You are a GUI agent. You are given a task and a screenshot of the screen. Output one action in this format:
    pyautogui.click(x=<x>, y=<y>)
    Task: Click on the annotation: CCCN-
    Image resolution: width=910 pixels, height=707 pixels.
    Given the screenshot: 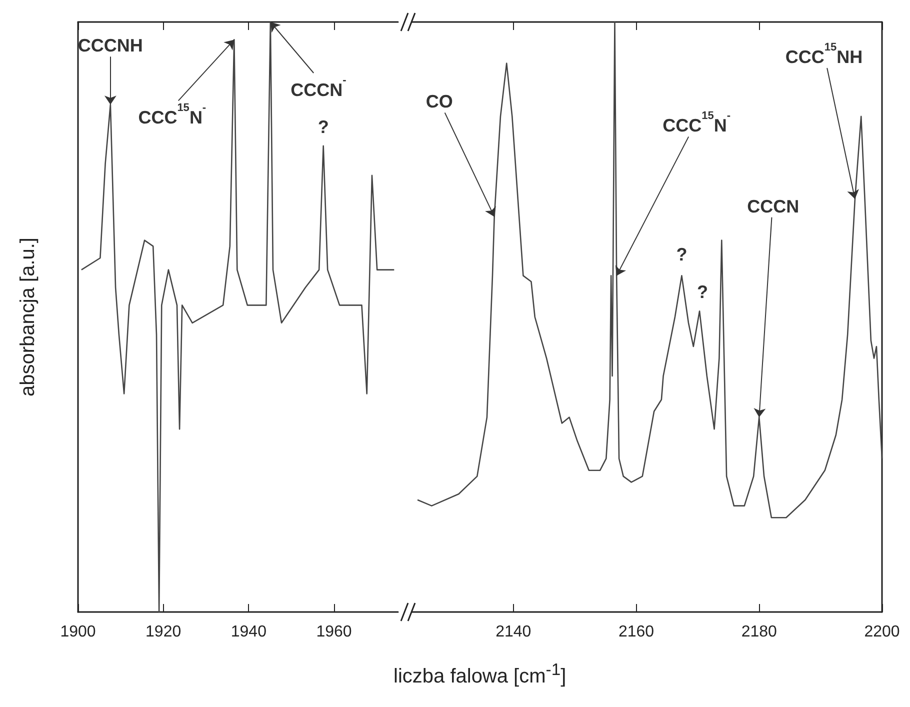 What is the action you would take?
    pyautogui.click(x=318, y=87)
    